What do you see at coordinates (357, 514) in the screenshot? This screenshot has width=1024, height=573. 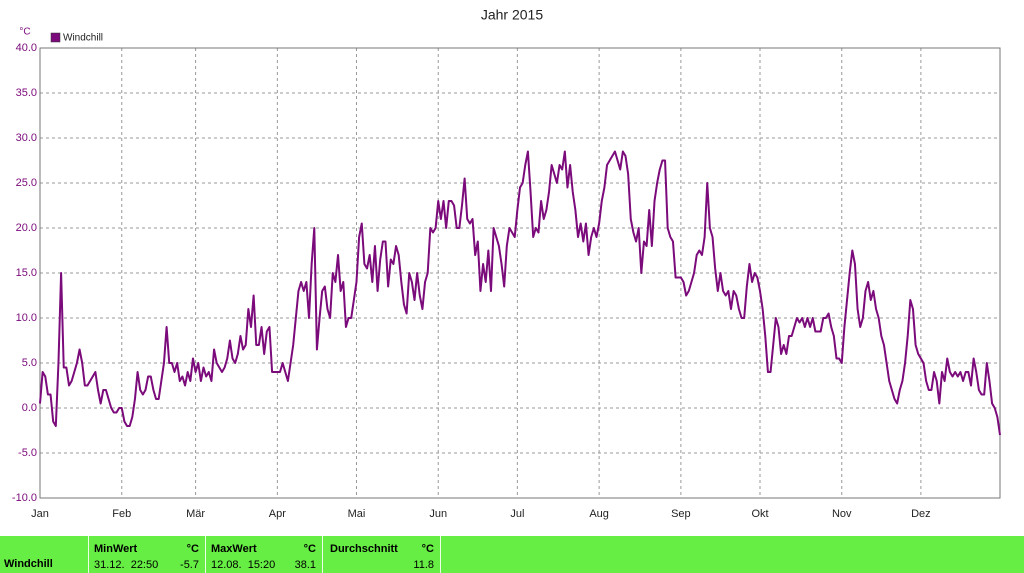 I see `x-tick-label: Mai` at bounding box center [357, 514].